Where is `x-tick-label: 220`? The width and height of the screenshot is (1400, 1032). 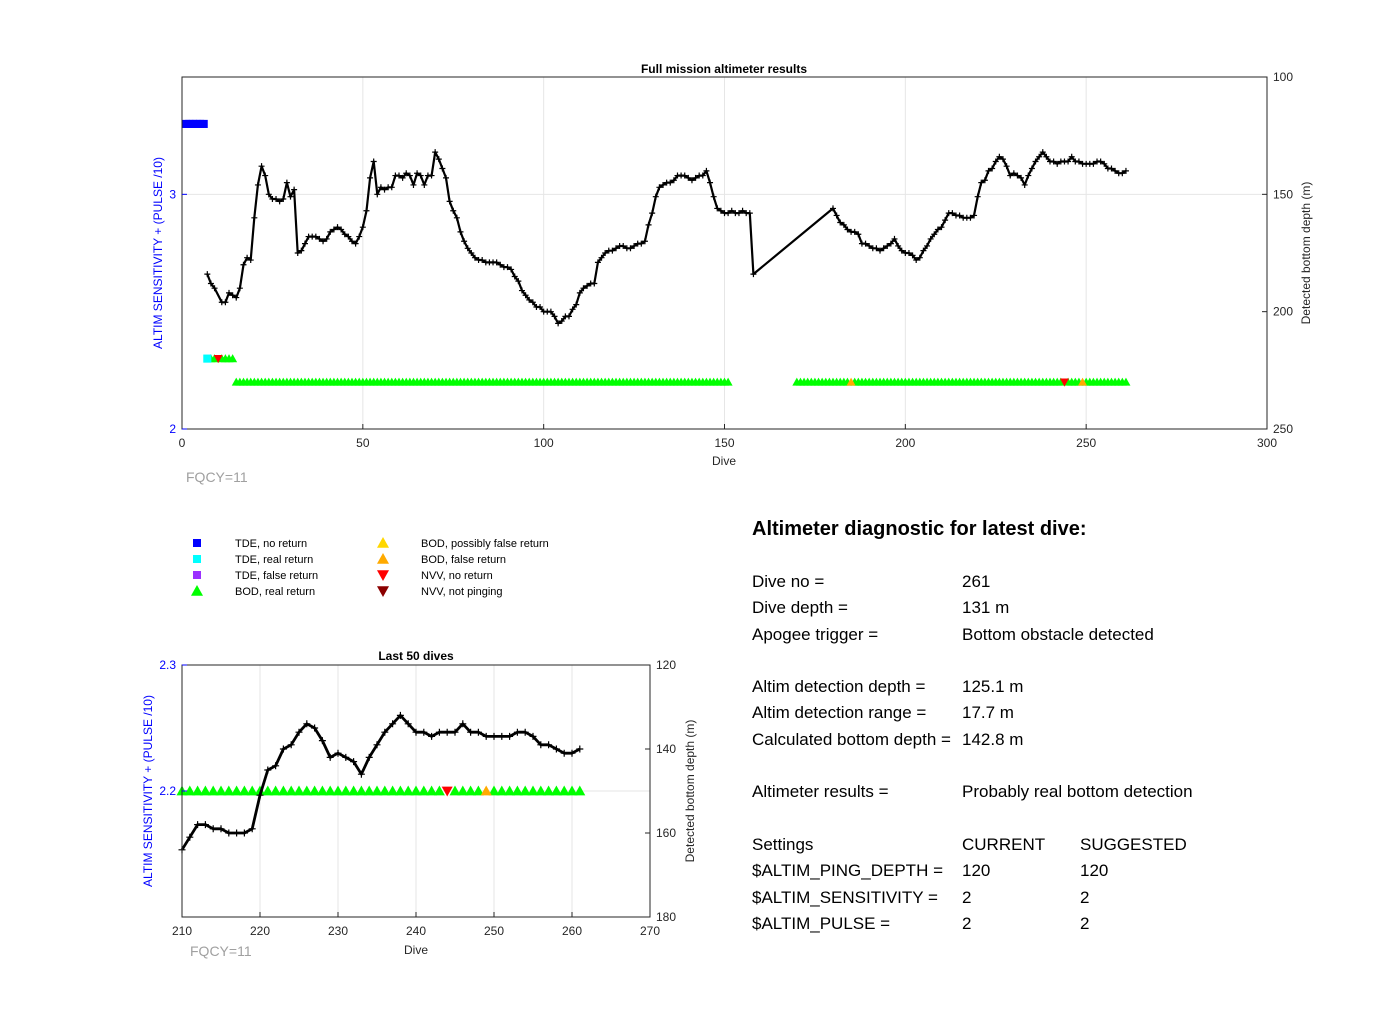
x-tick-label: 220 is located at coordinates (260, 931).